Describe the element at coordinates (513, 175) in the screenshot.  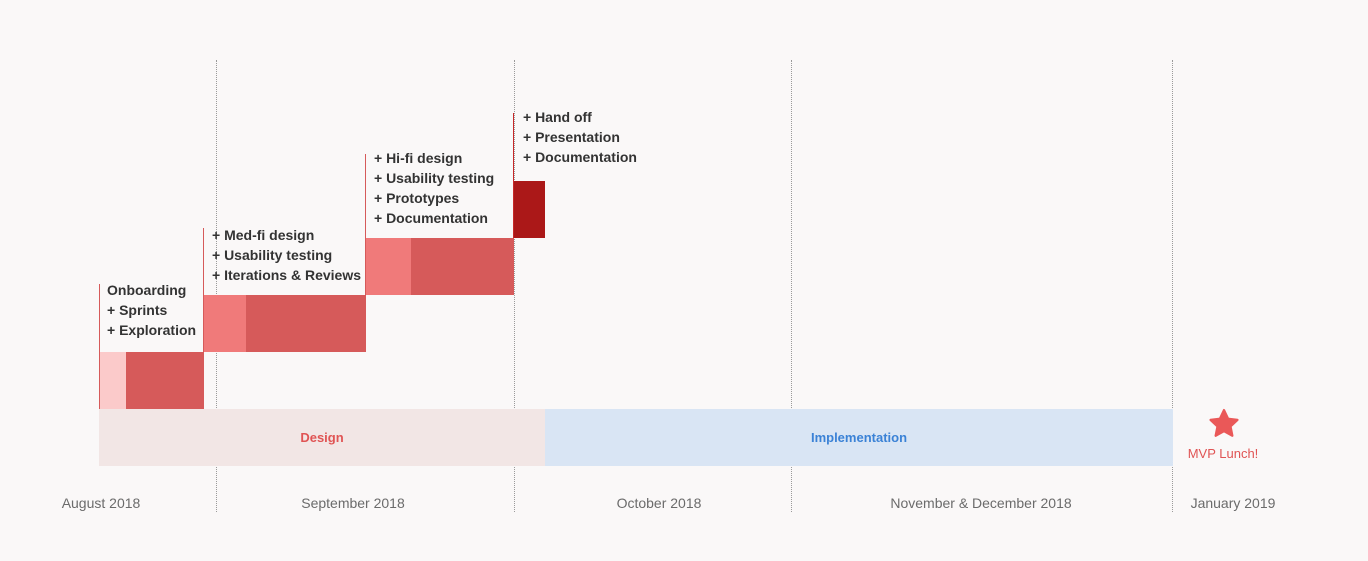
I see `stage-4-marker` at that location.